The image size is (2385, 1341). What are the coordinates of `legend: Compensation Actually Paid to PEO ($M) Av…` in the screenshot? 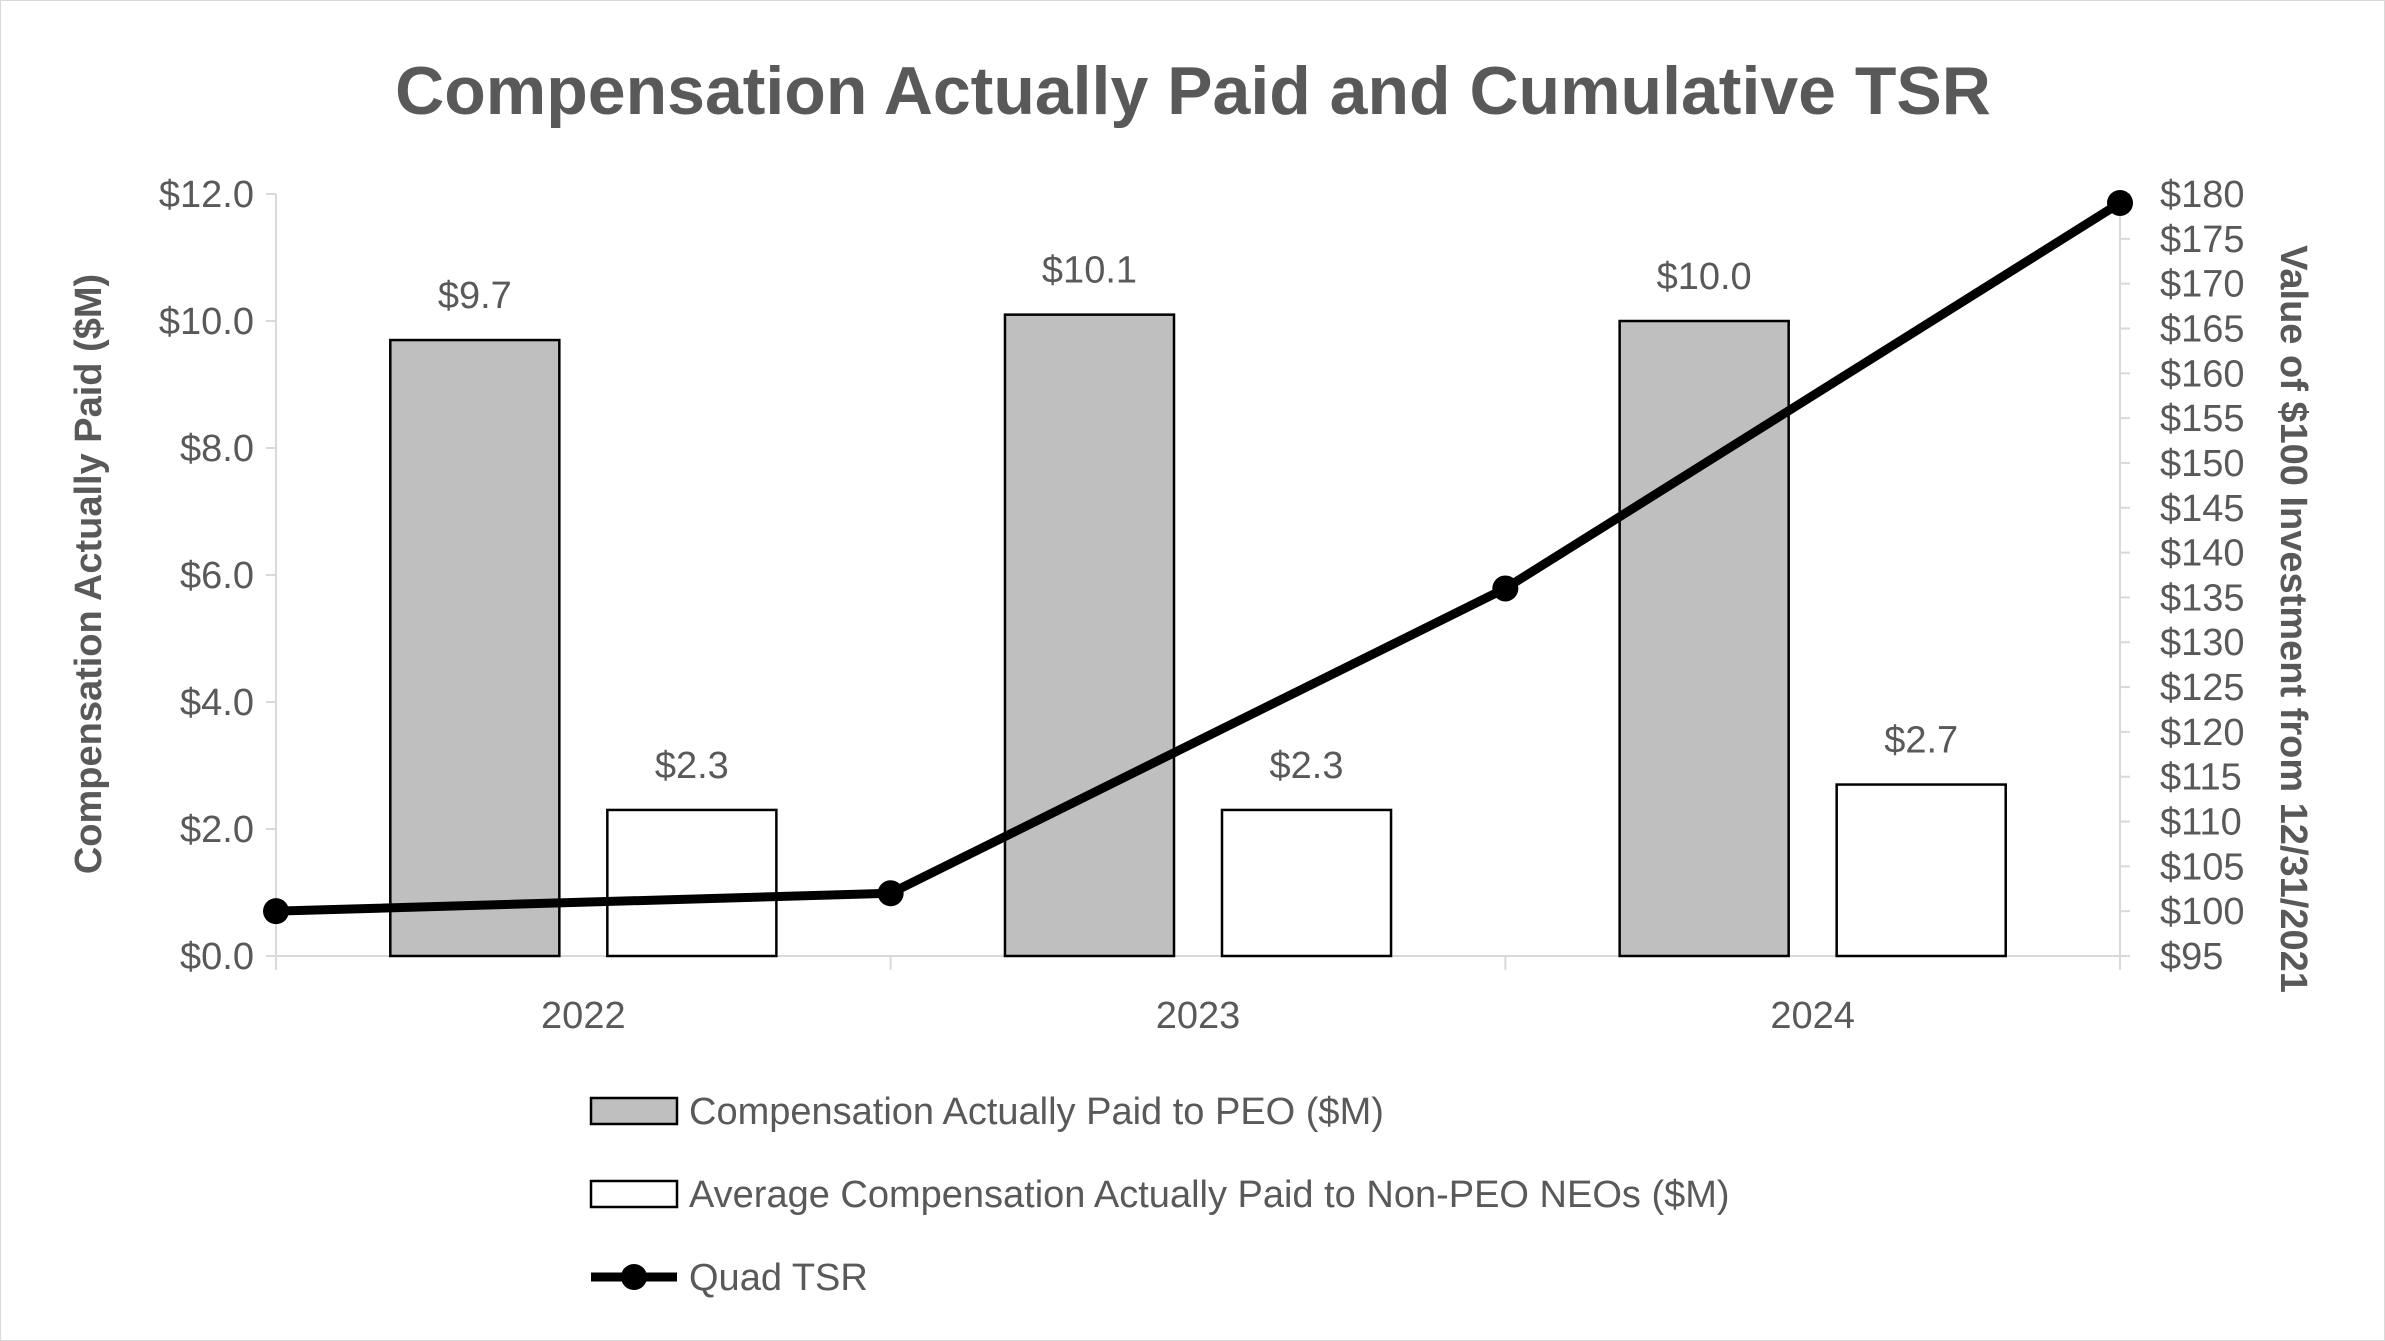 It's located at (1159, 1195).